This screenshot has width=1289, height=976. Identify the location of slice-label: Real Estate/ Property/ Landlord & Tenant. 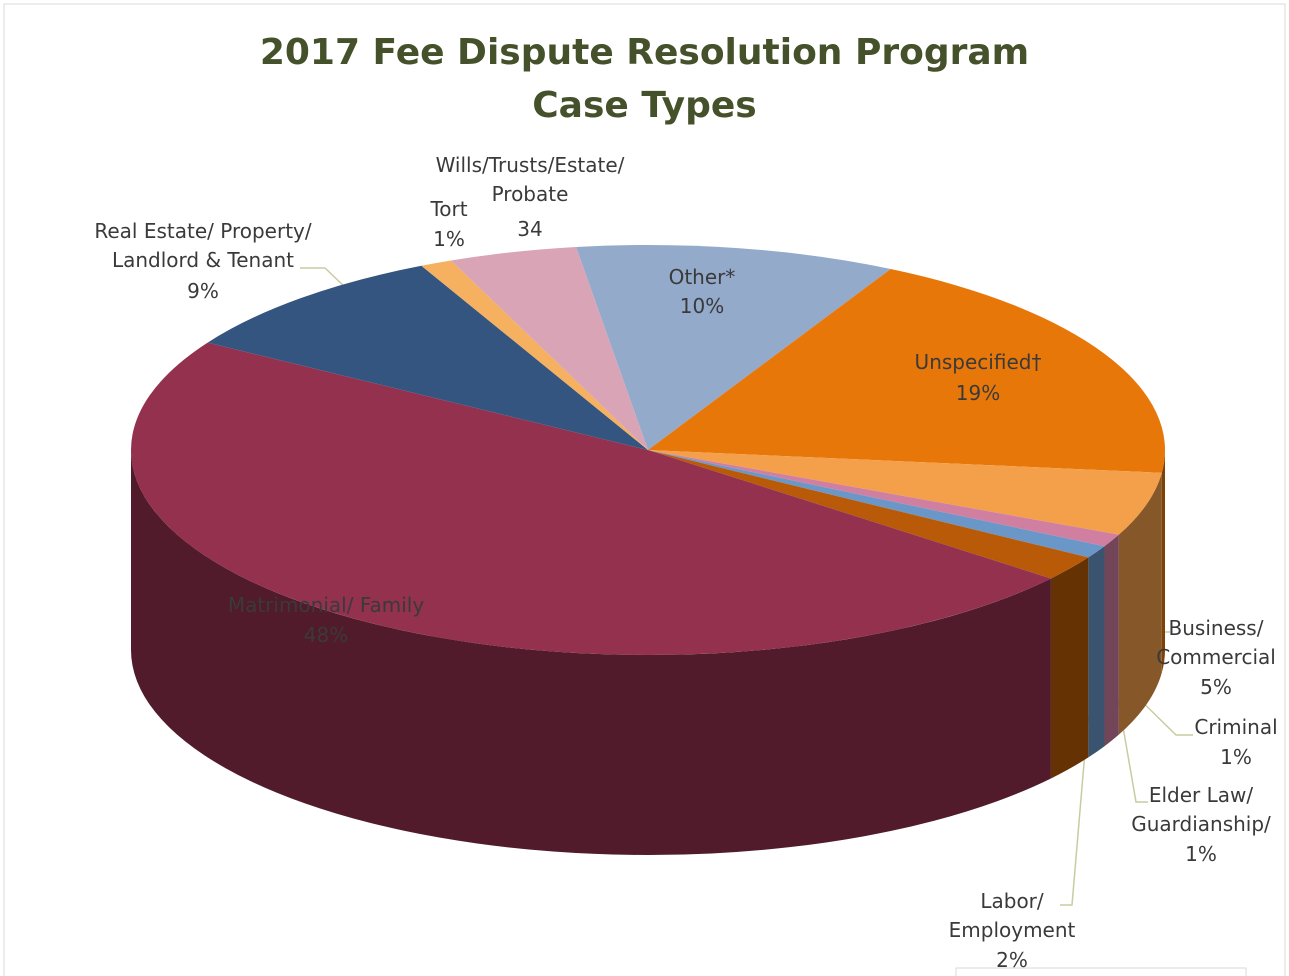
(203, 245).